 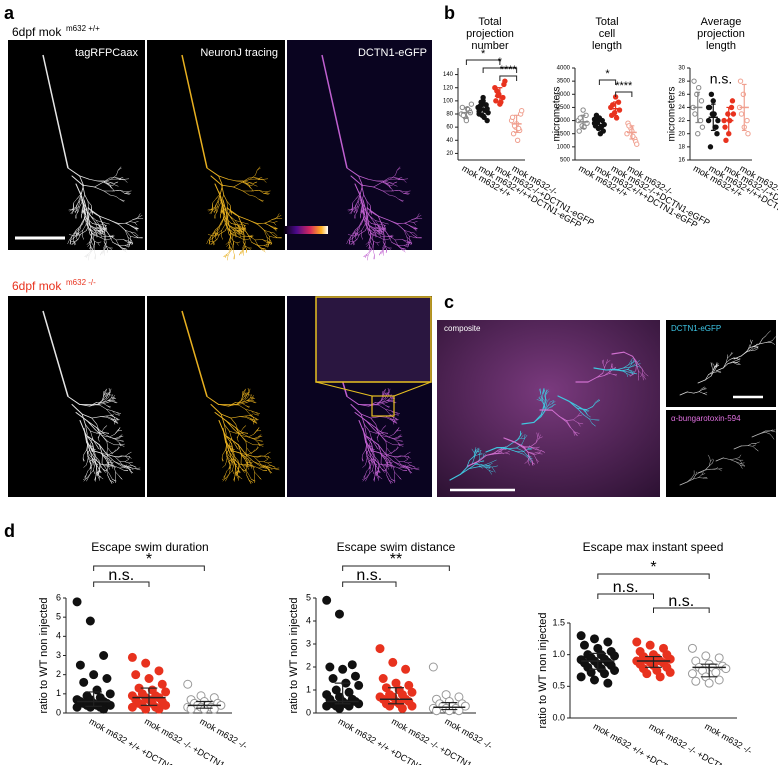 I want to click on significance: ****, so click(x=509, y=70).